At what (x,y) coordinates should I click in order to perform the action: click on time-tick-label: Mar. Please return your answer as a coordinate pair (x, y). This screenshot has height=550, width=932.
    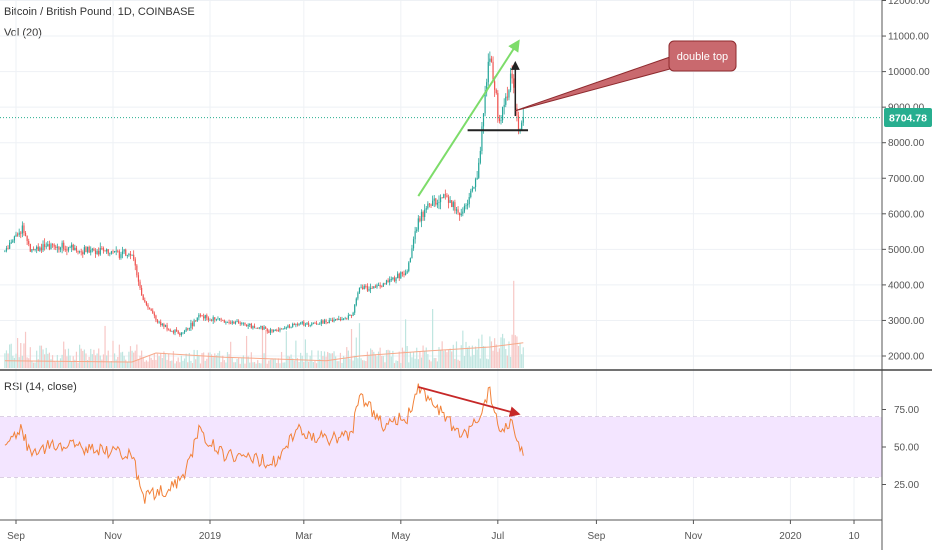
    Looking at the image, I should click on (304, 536).